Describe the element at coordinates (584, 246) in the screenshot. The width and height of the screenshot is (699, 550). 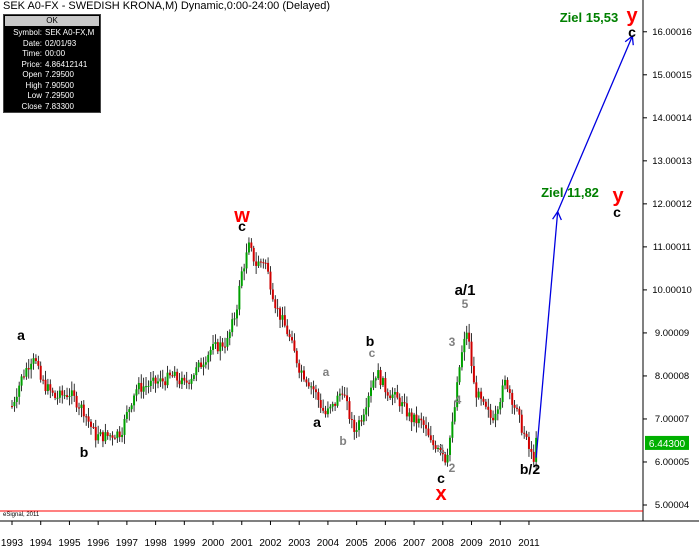
I see `projection-line` at that location.